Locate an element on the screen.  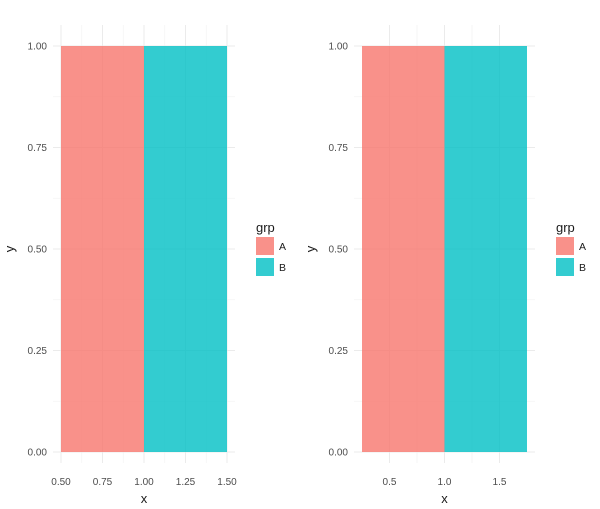
x-tick-label: 1.25 is located at coordinates (186, 482).